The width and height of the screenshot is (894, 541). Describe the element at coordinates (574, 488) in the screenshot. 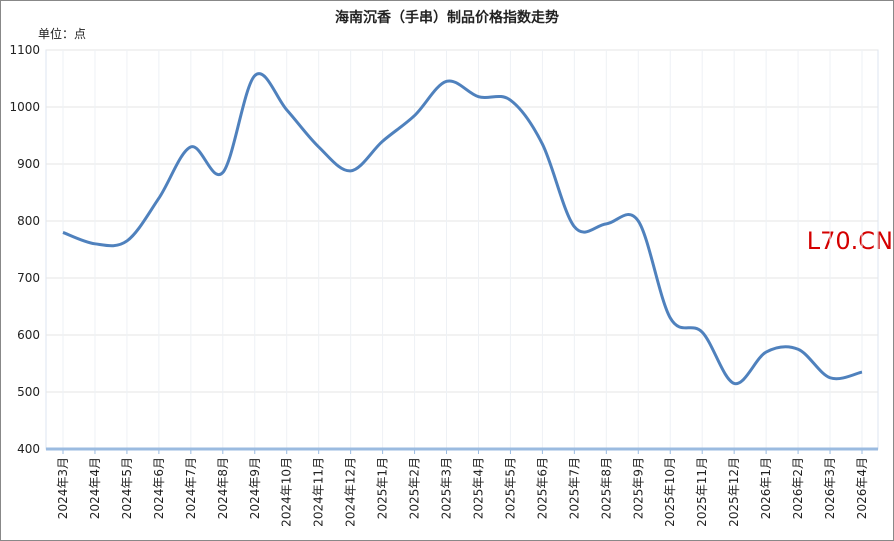

I see `x-tick-label: 2025年7月` at that location.